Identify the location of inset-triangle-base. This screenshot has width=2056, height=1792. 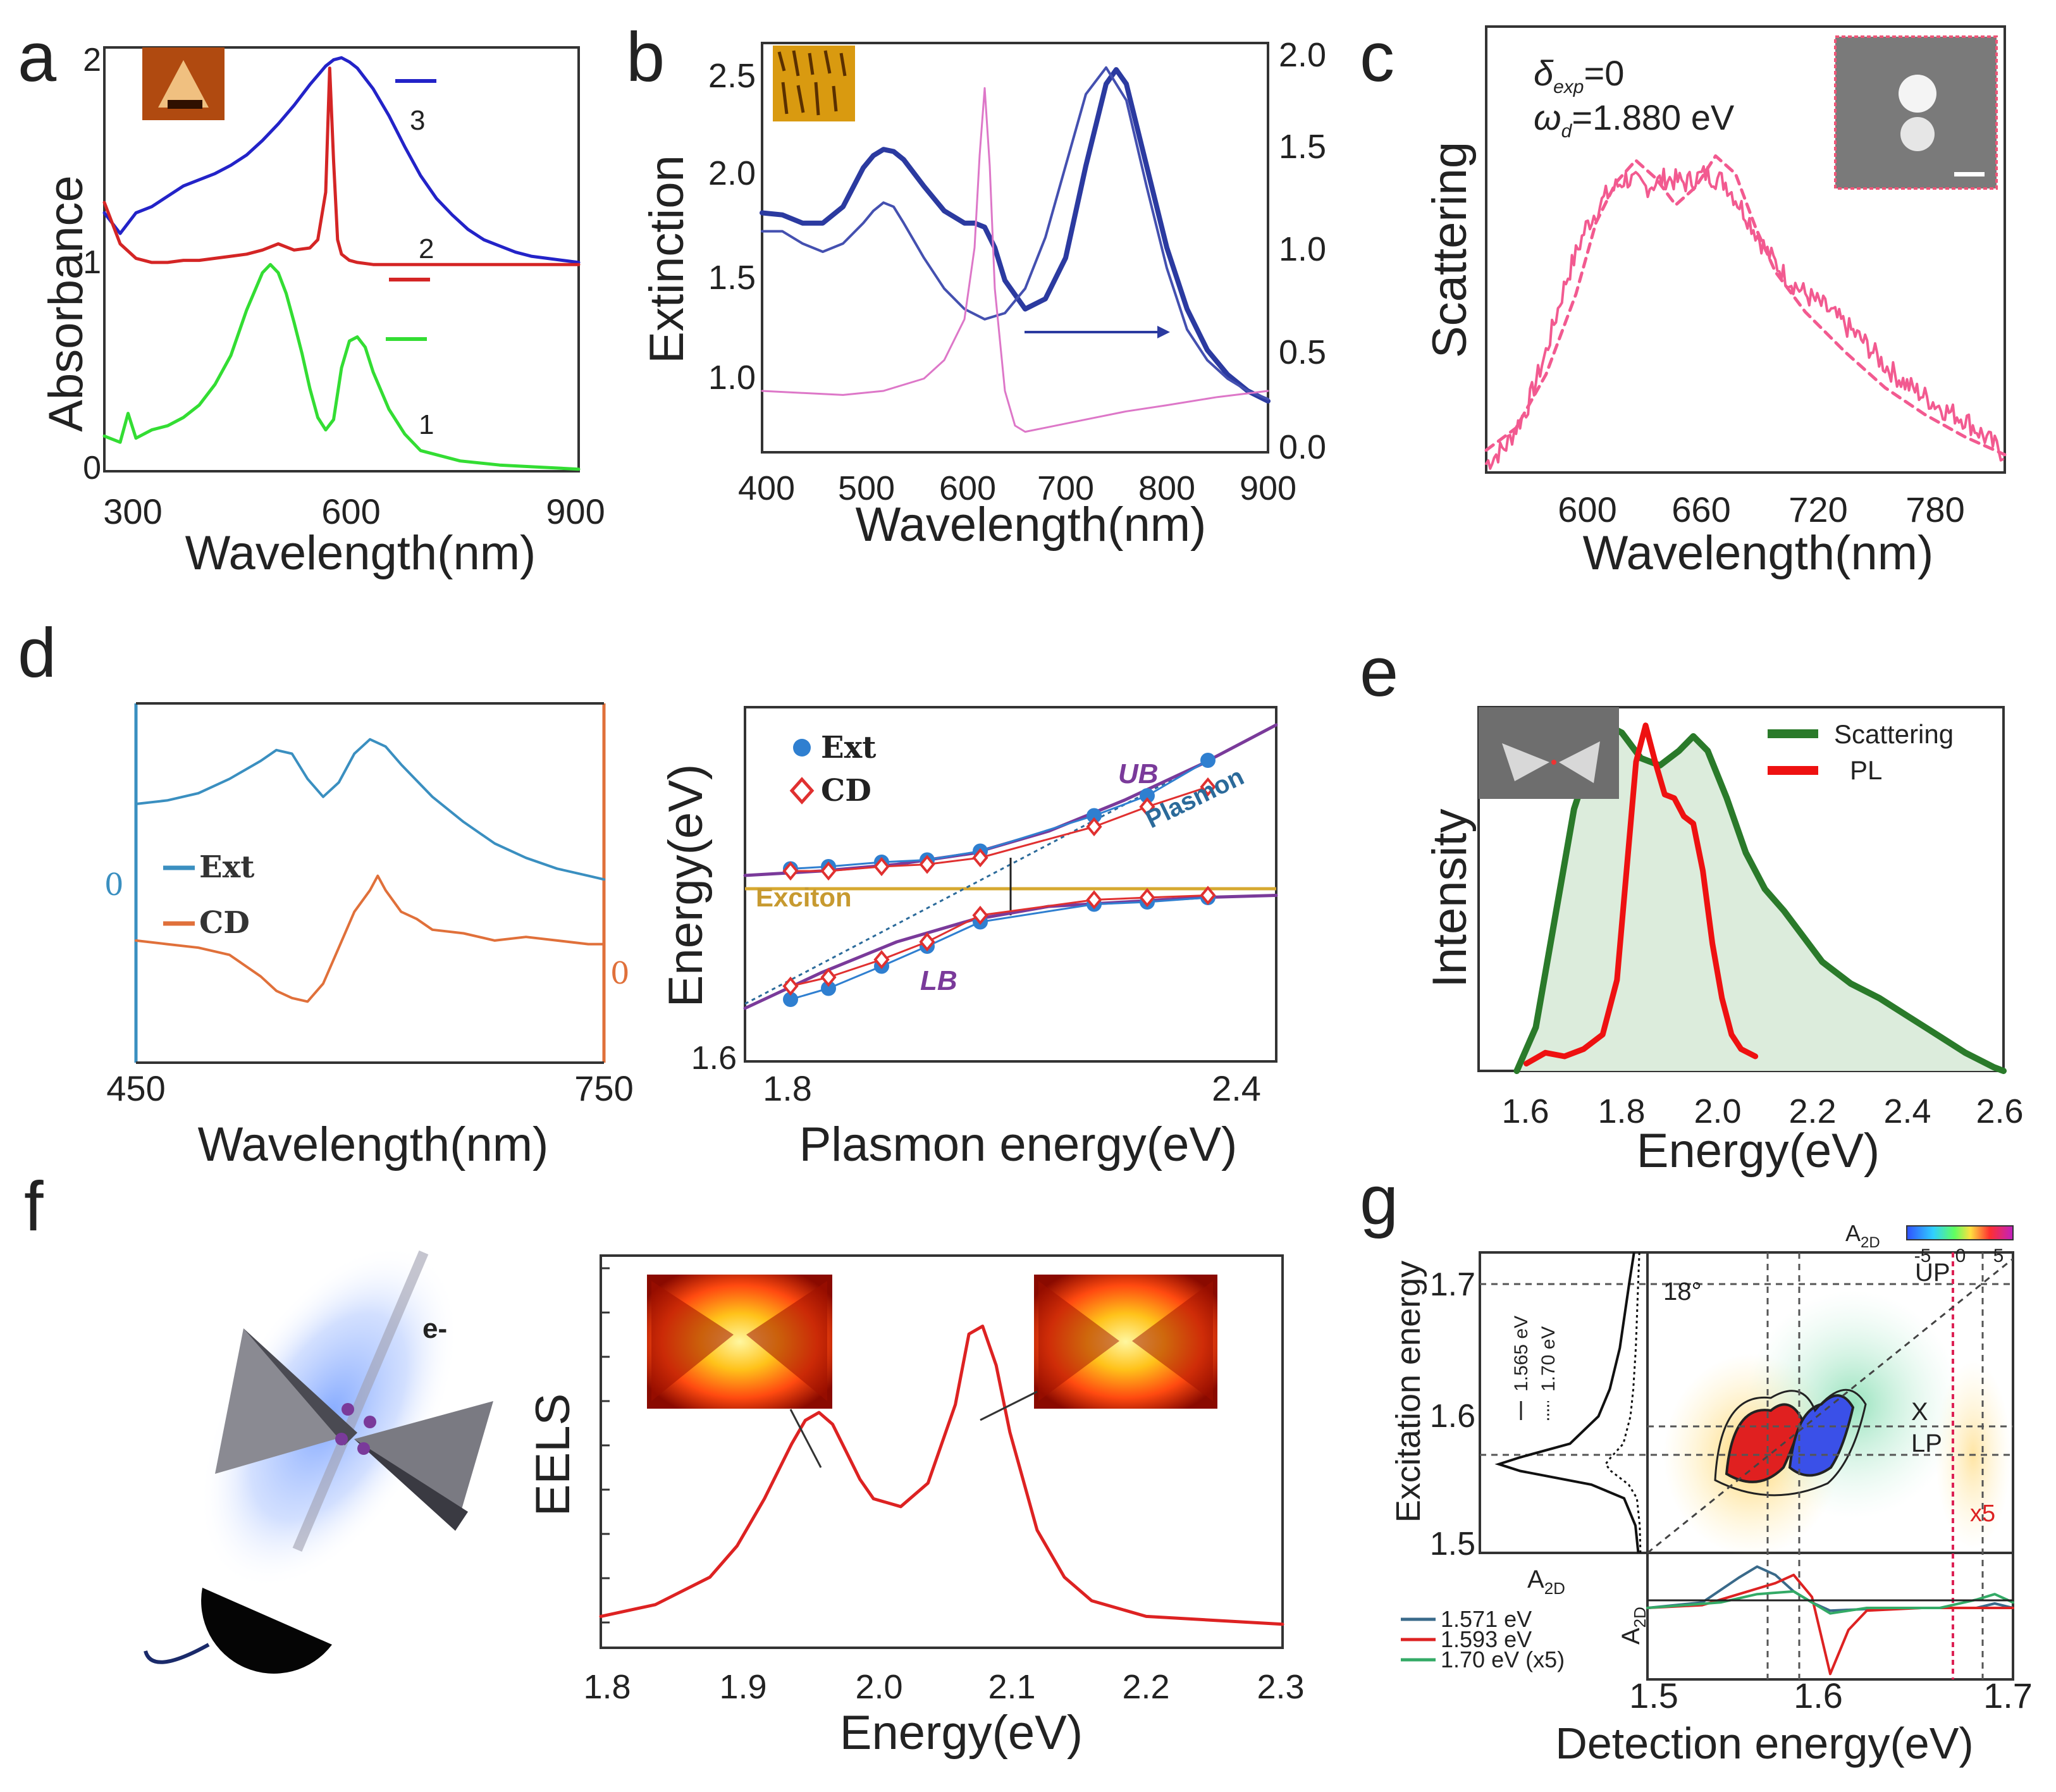
(185, 104).